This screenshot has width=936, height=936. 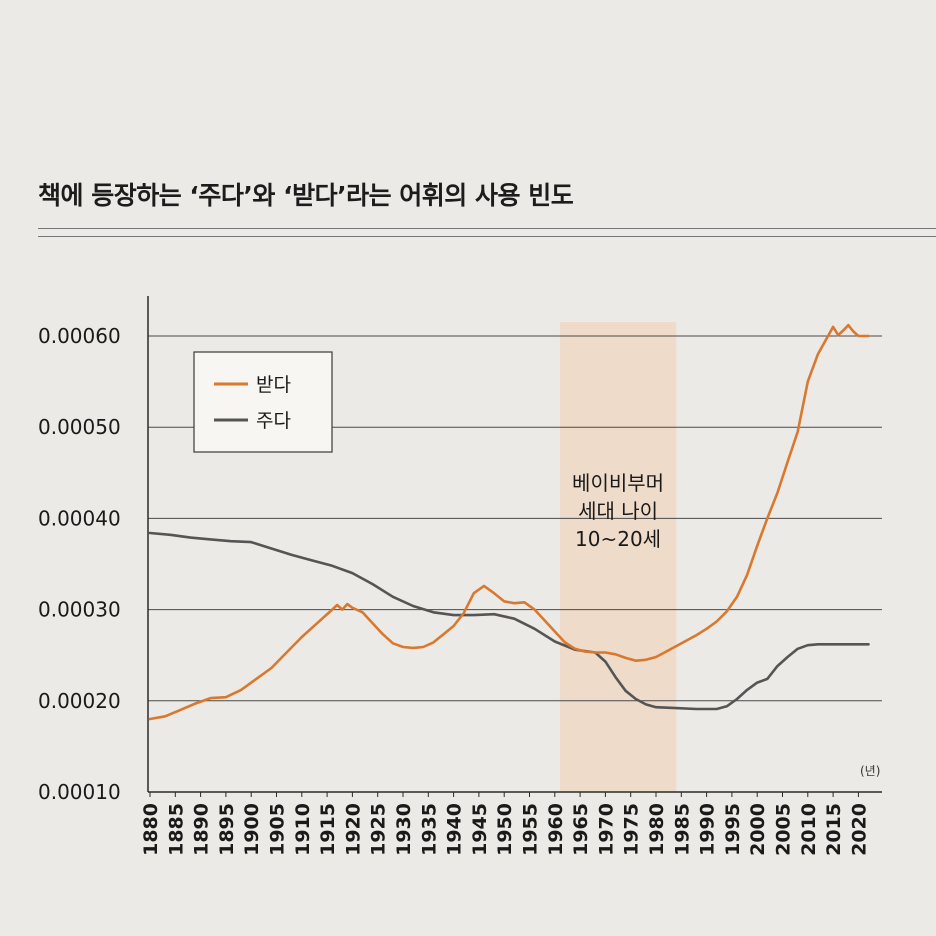 I want to click on x-tick-label: 1905, so click(x=278, y=829).